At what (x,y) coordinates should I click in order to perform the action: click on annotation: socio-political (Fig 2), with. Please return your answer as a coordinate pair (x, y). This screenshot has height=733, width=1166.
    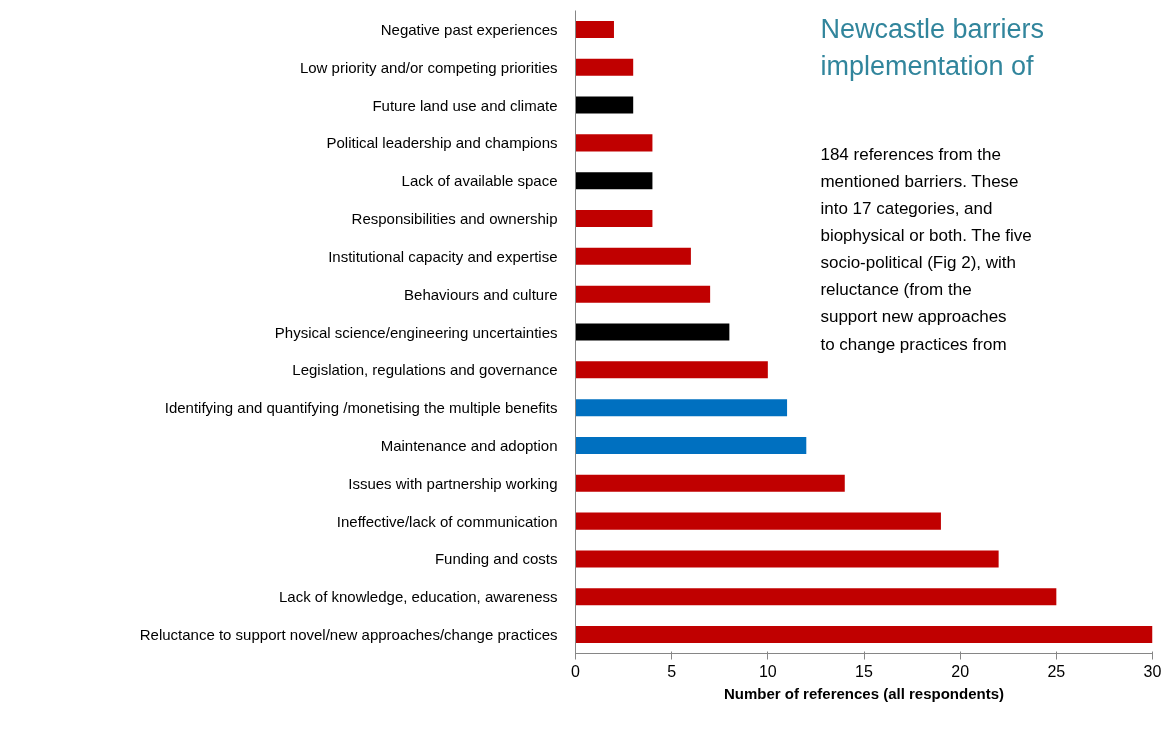
    Looking at the image, I should click on (918, 263).